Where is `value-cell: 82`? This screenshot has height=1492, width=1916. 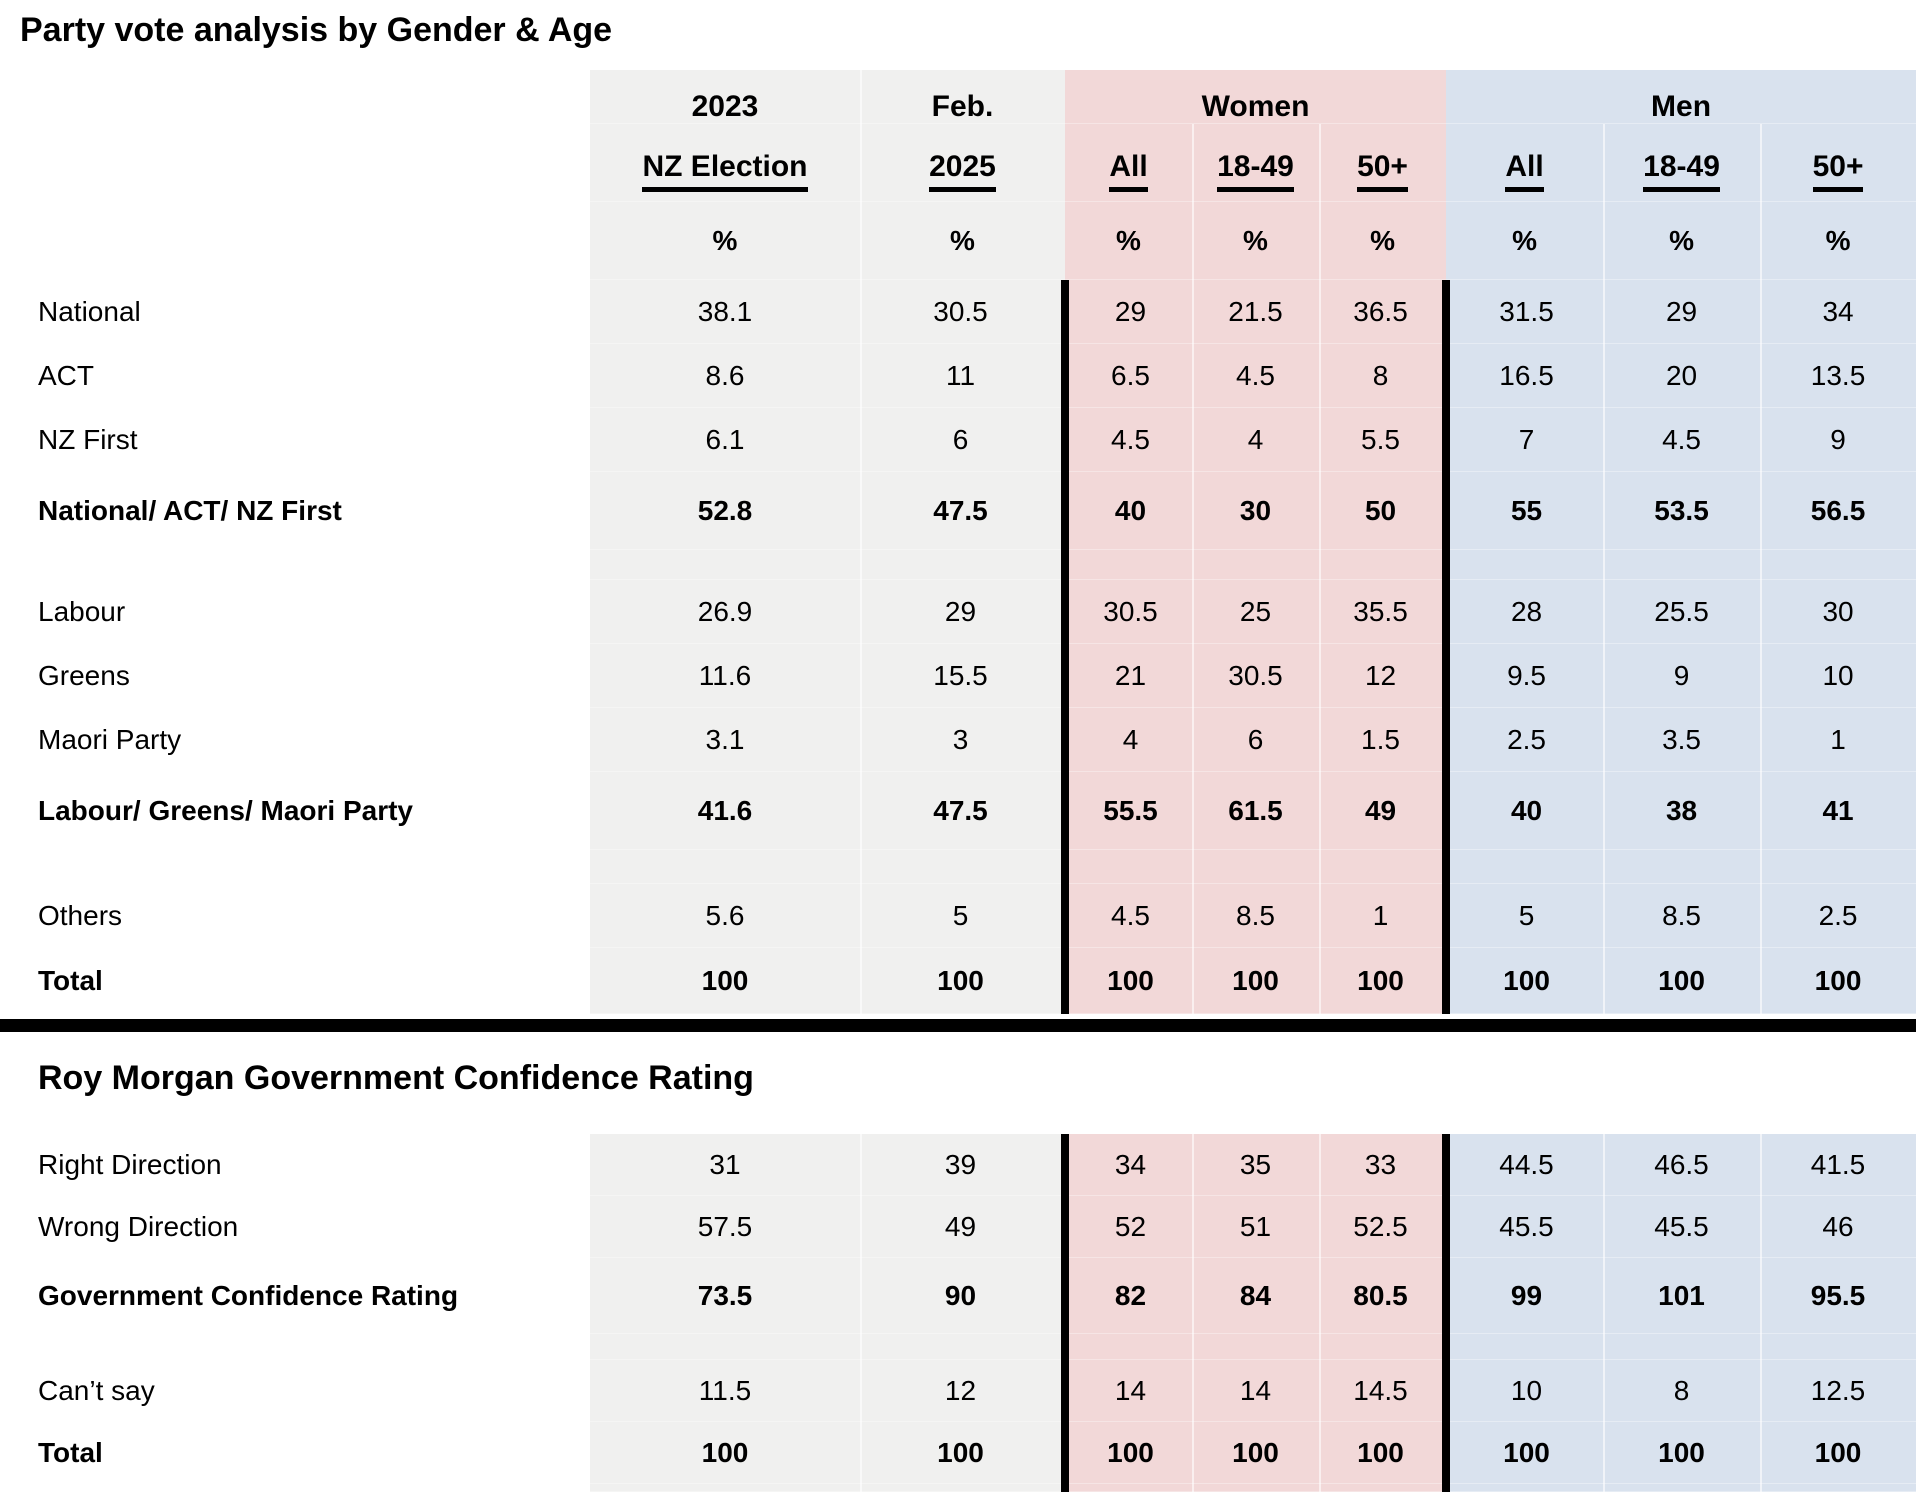
value-cell: 82 is located at coordinates (1126, 1296).